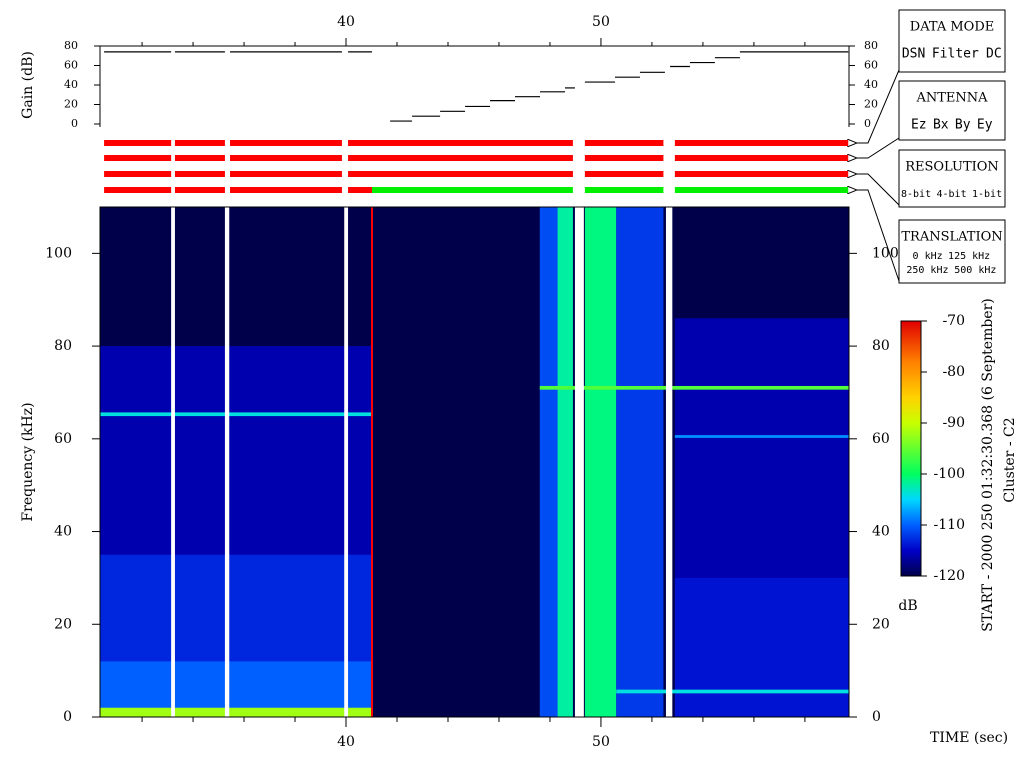  I want to click on side-caption: Cluster - C2, so click(1010, 459).